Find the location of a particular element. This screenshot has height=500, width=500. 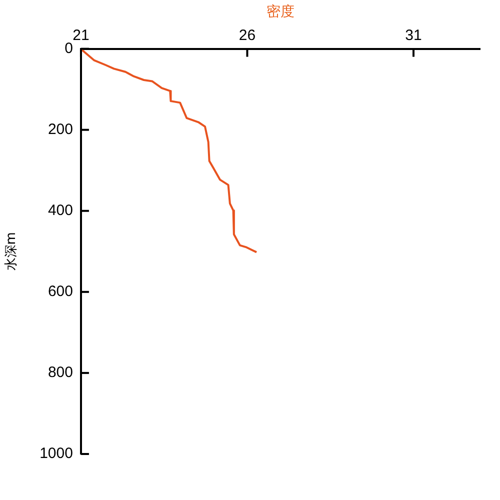

y-tick-label: 0 is located at coordinates (68, 48).